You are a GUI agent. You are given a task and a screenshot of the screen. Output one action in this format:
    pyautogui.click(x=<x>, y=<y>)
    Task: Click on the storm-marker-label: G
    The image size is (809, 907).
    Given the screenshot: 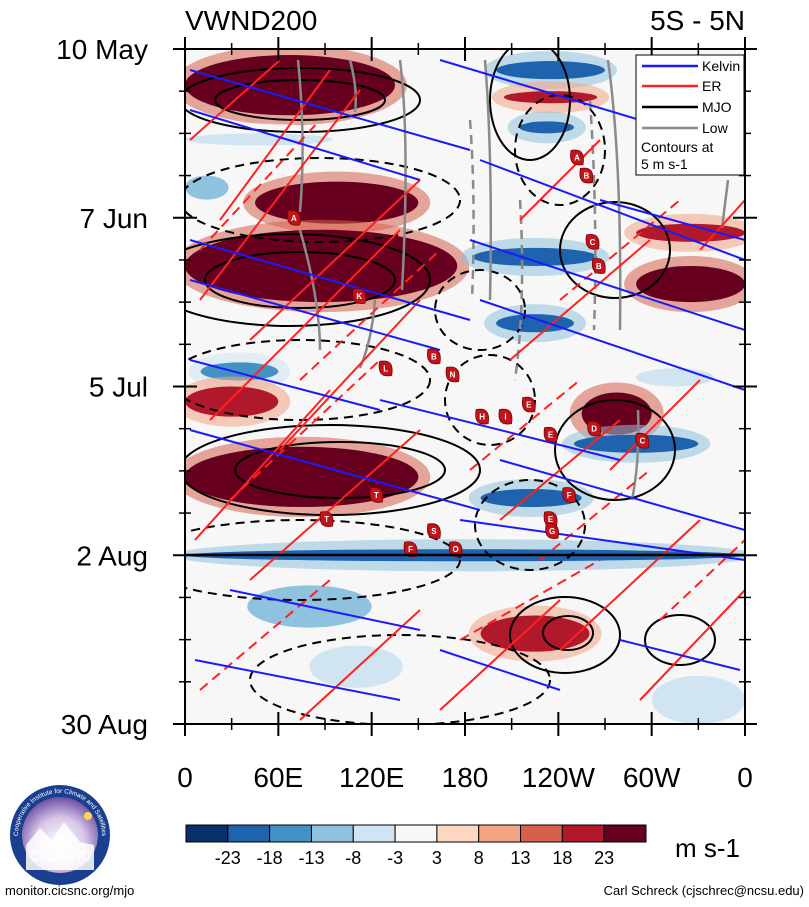 What is the action you would take?
    pyautogui.click(x=552, y=531)
    